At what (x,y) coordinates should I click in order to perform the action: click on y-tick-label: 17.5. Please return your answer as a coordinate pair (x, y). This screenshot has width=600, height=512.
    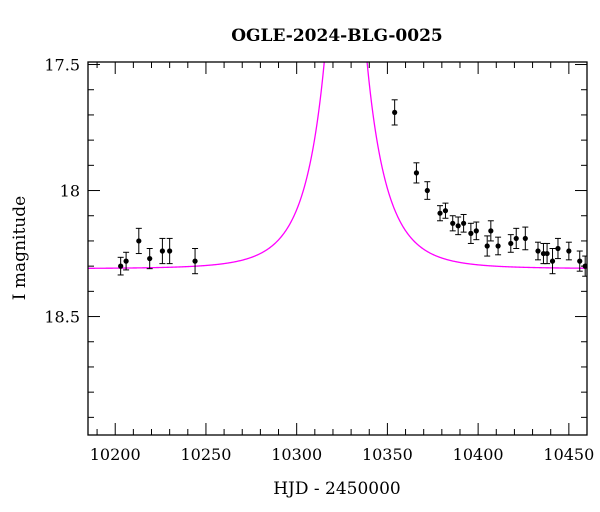
    Looking at the image, I should click on (62, 65).